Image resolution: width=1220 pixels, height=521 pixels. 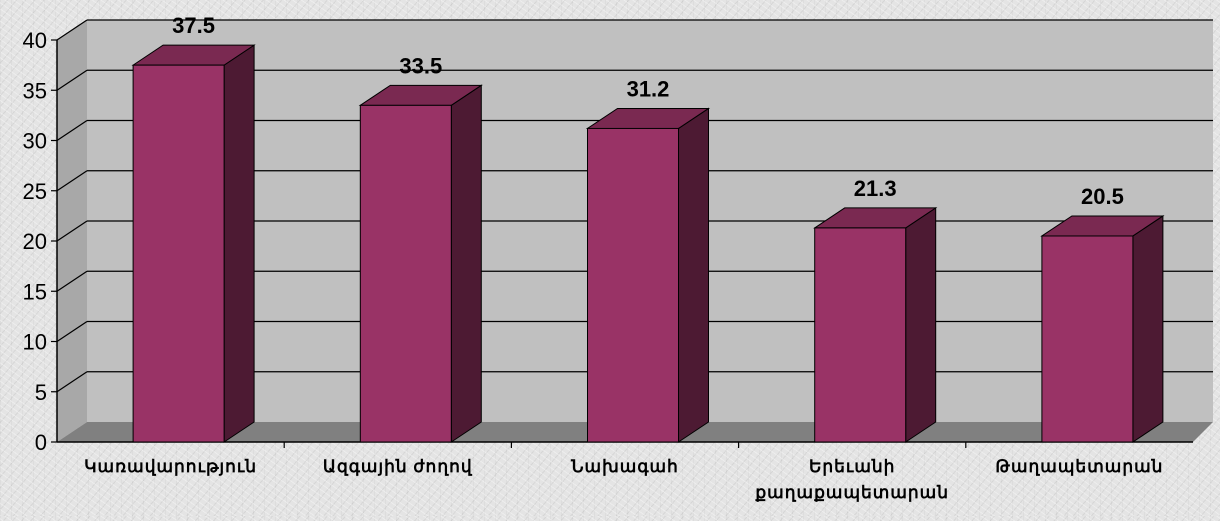 I want to click on y-tick-label: 10, so click(x=35, y=342).